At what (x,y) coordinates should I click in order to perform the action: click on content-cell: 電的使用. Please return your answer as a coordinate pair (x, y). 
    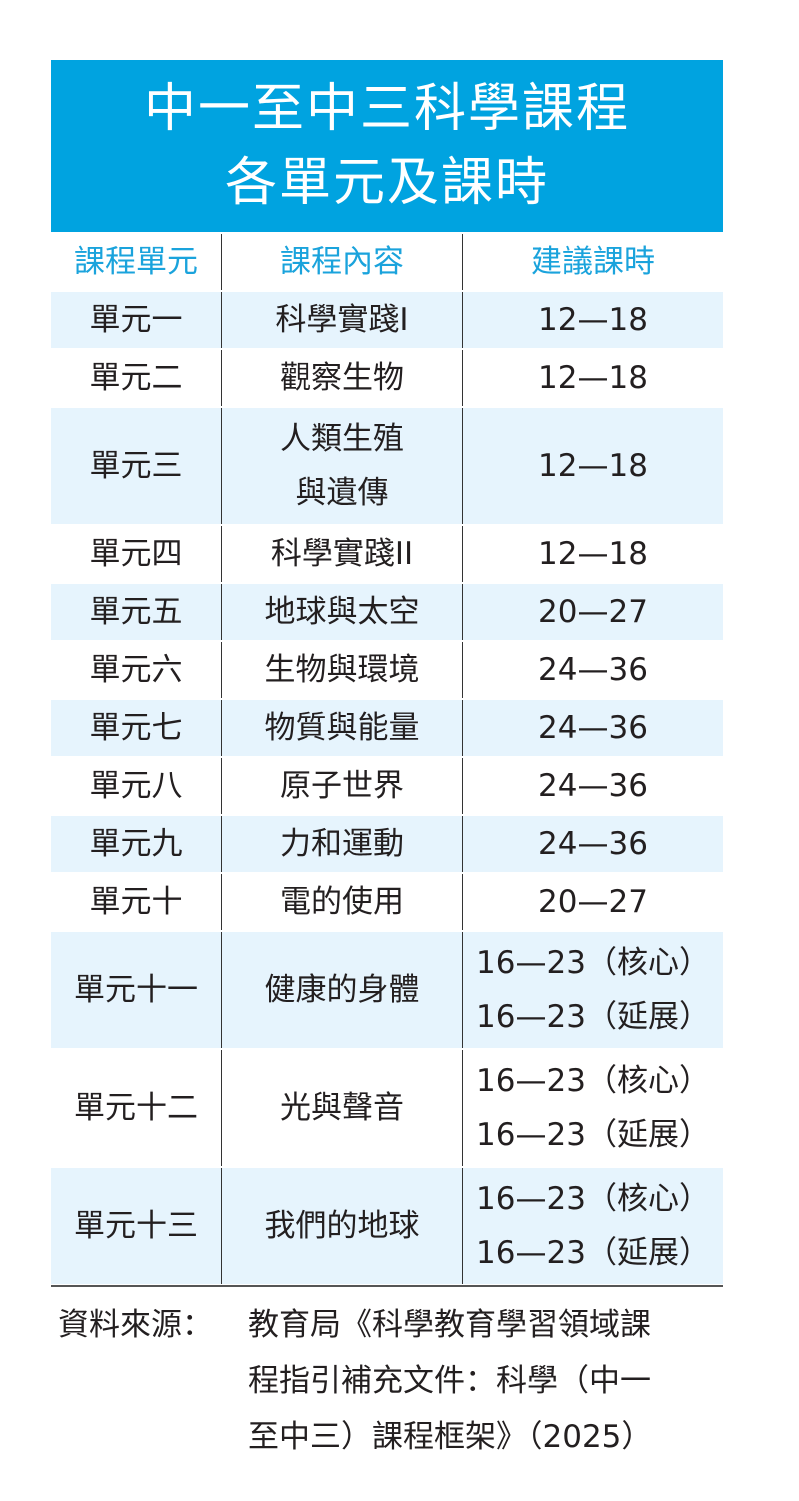
    Looking at the image, I should click on (342, 902).